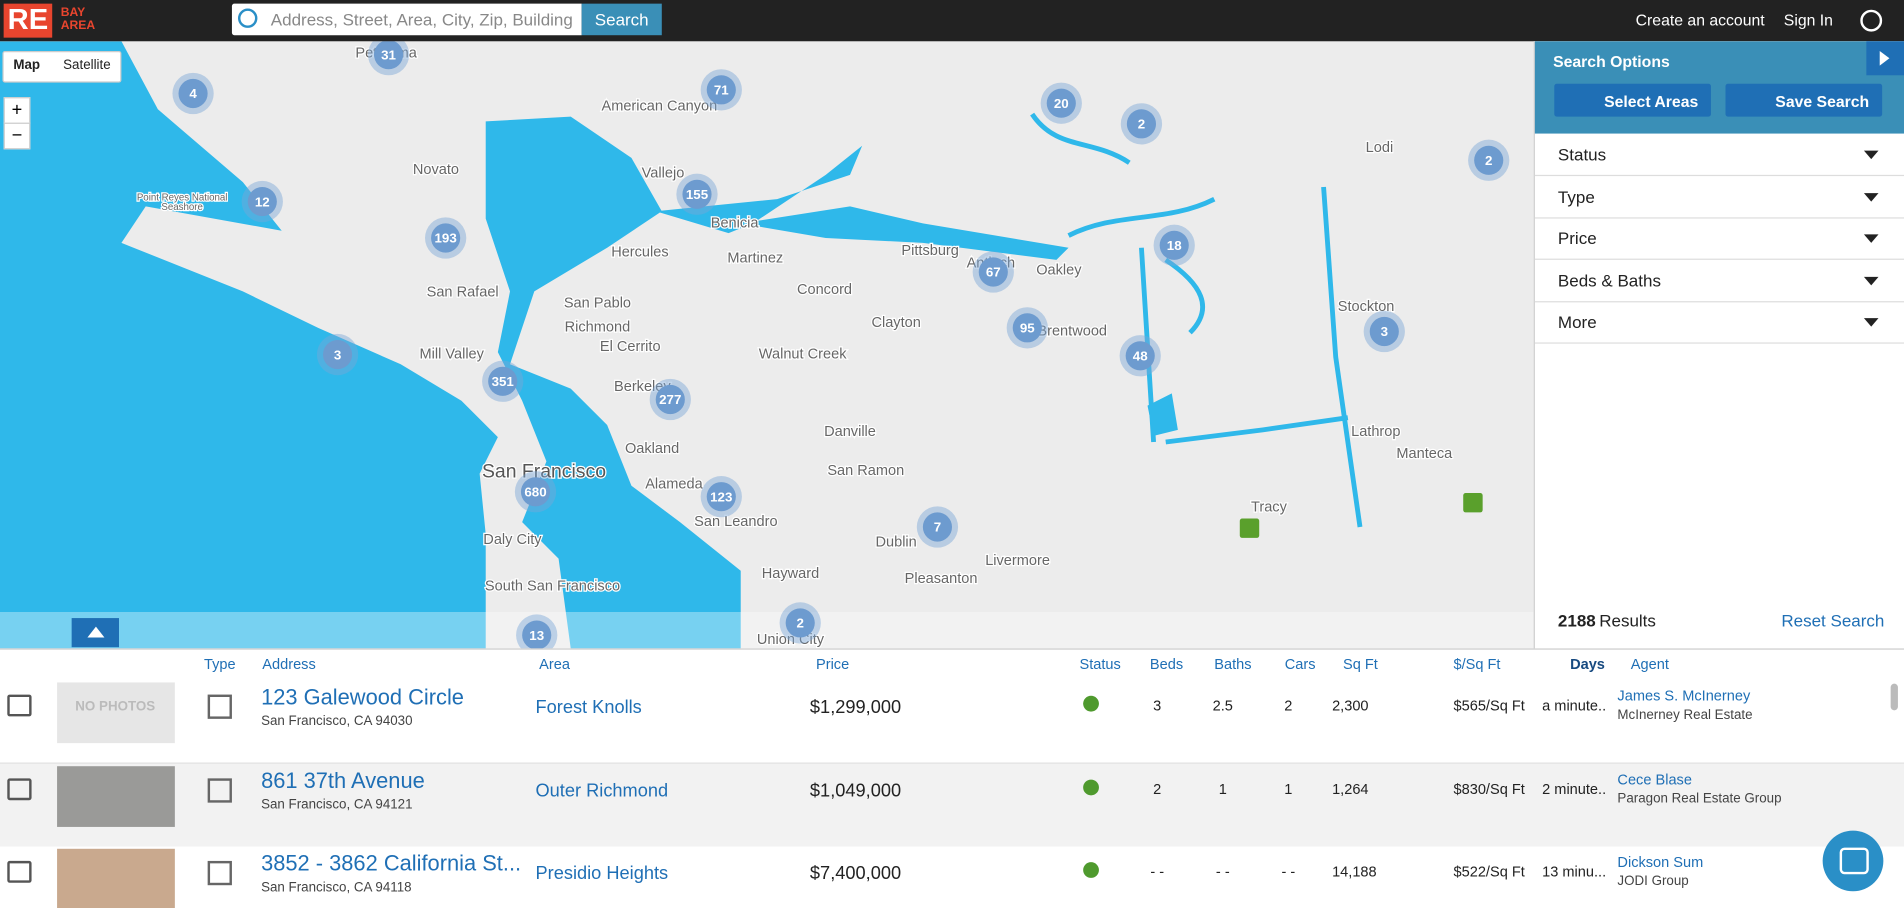  Describe the element at coordinates (1822, 101) in the screenshot. I see `panel-button-label: Save Search` at that location.